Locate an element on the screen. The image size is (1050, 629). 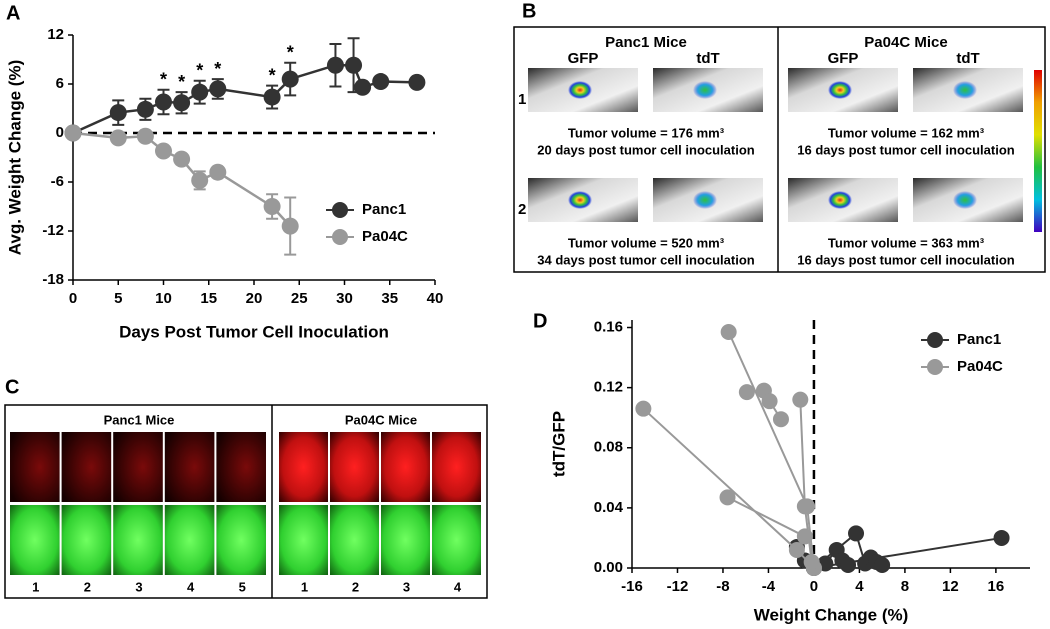
group-title: Pa04C Mice is located at coordinates (905, 42).